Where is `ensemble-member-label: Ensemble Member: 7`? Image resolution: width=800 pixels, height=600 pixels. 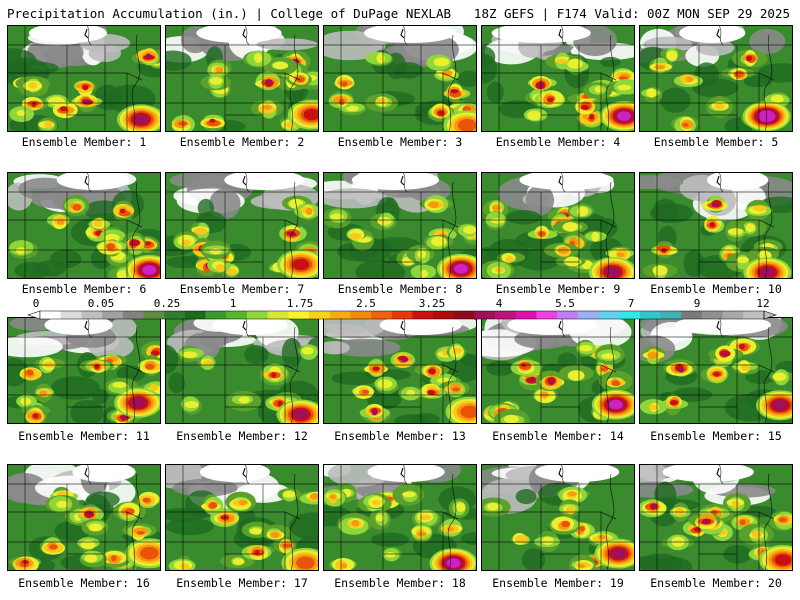
ensemble-member-label: Ensemble Member: 7 is located at coordinates (242, 289).